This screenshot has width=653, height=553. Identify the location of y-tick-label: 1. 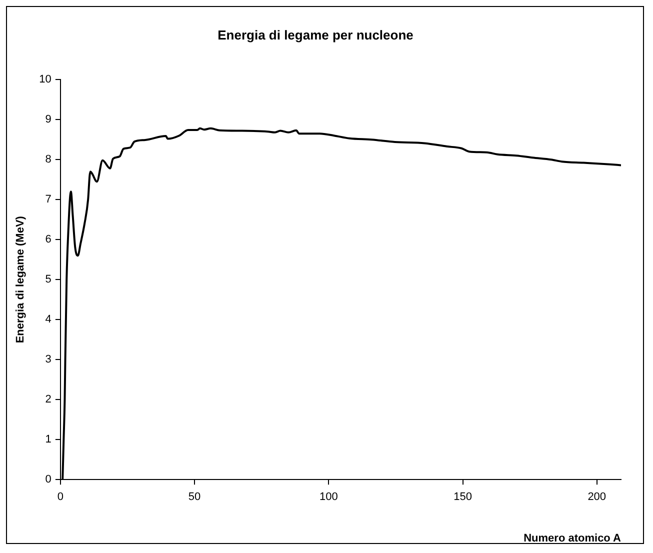
(48, 440).